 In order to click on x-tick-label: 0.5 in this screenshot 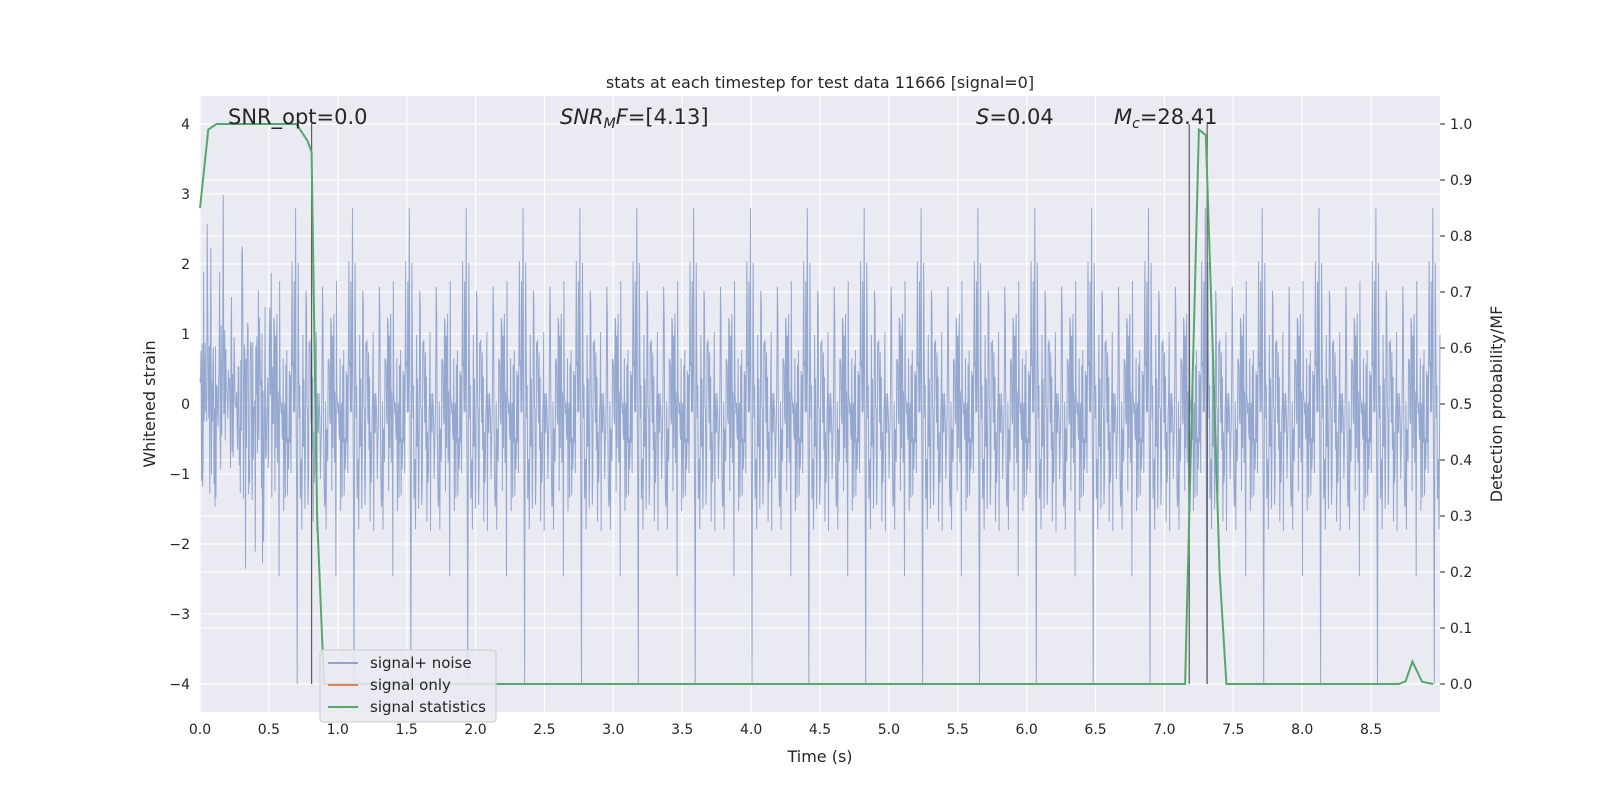, I will do `click(269, 730)`.